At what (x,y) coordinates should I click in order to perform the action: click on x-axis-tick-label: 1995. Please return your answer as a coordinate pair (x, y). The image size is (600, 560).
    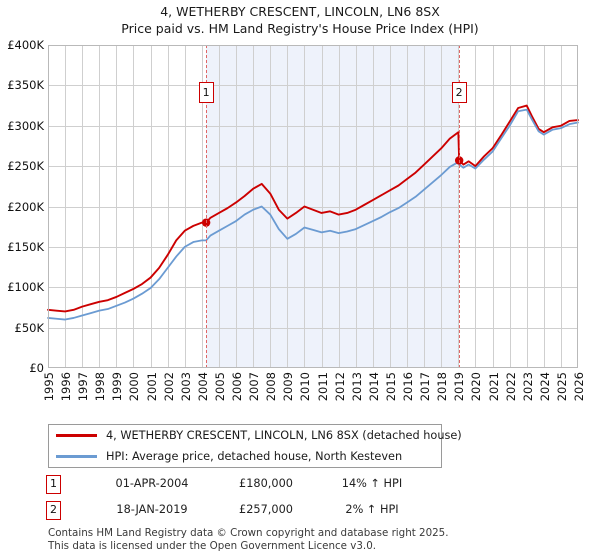
    Looking at the image, I should click on (49, 387).